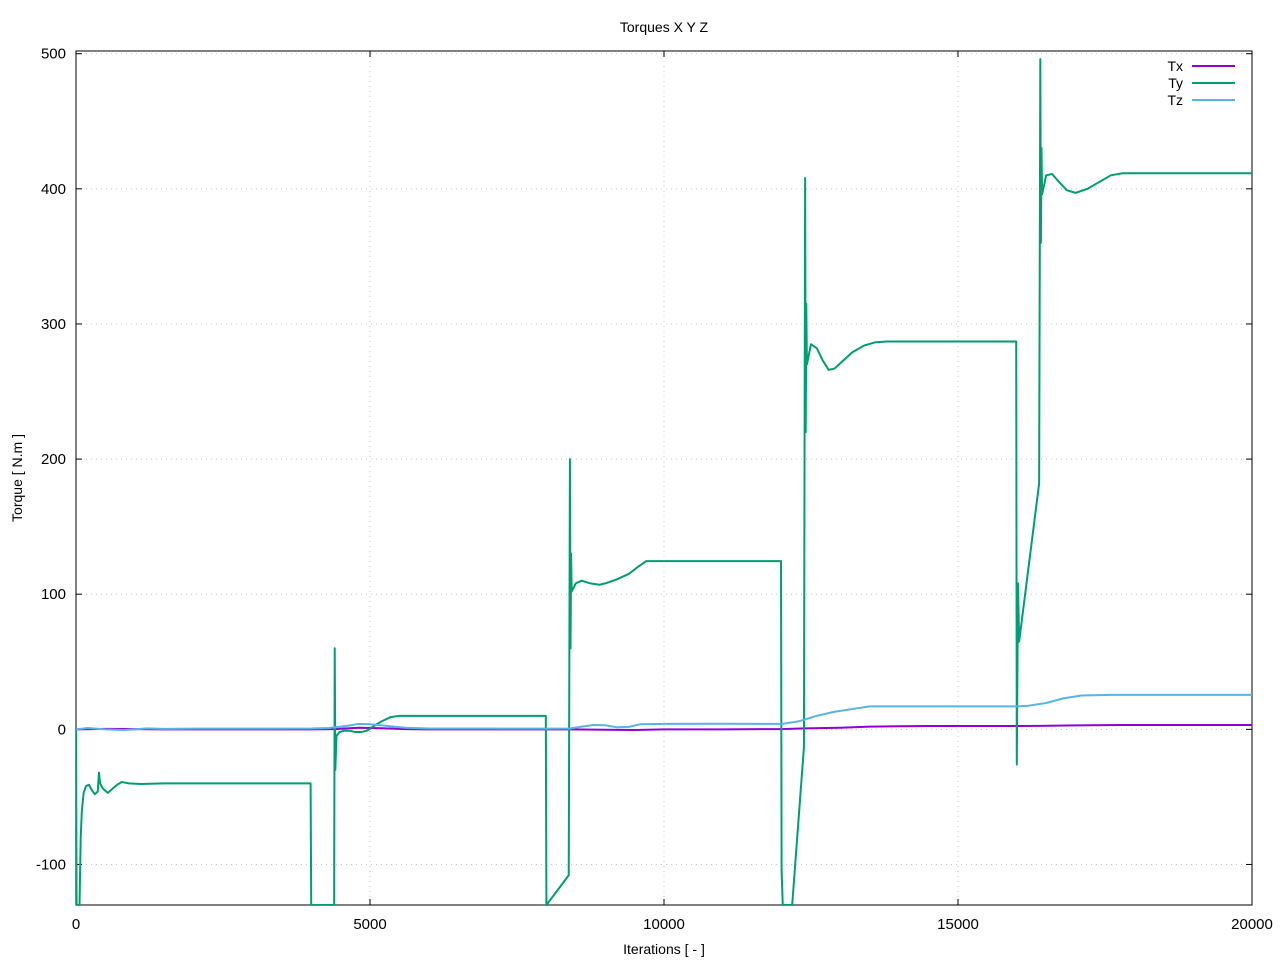 The width and height of the screenshot is (1280, 960). Describe the element at coordinates (664, 924) in the screenshot. I see `x-tick-label: 10000` at that location.